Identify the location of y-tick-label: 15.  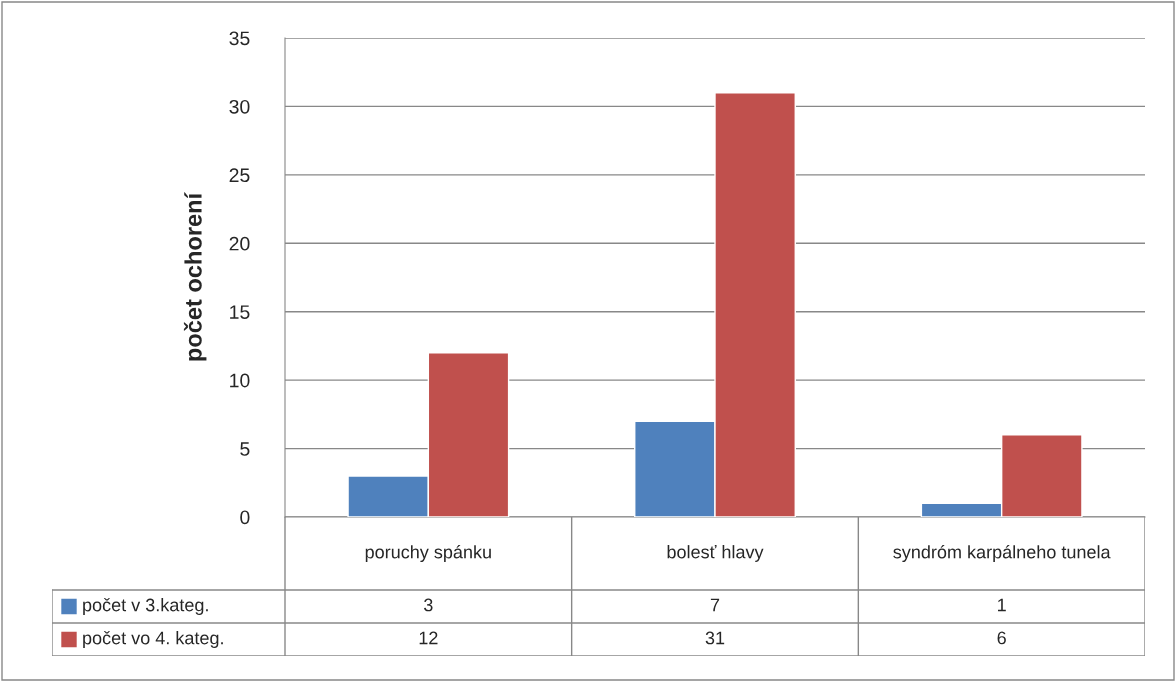
(240, 312).